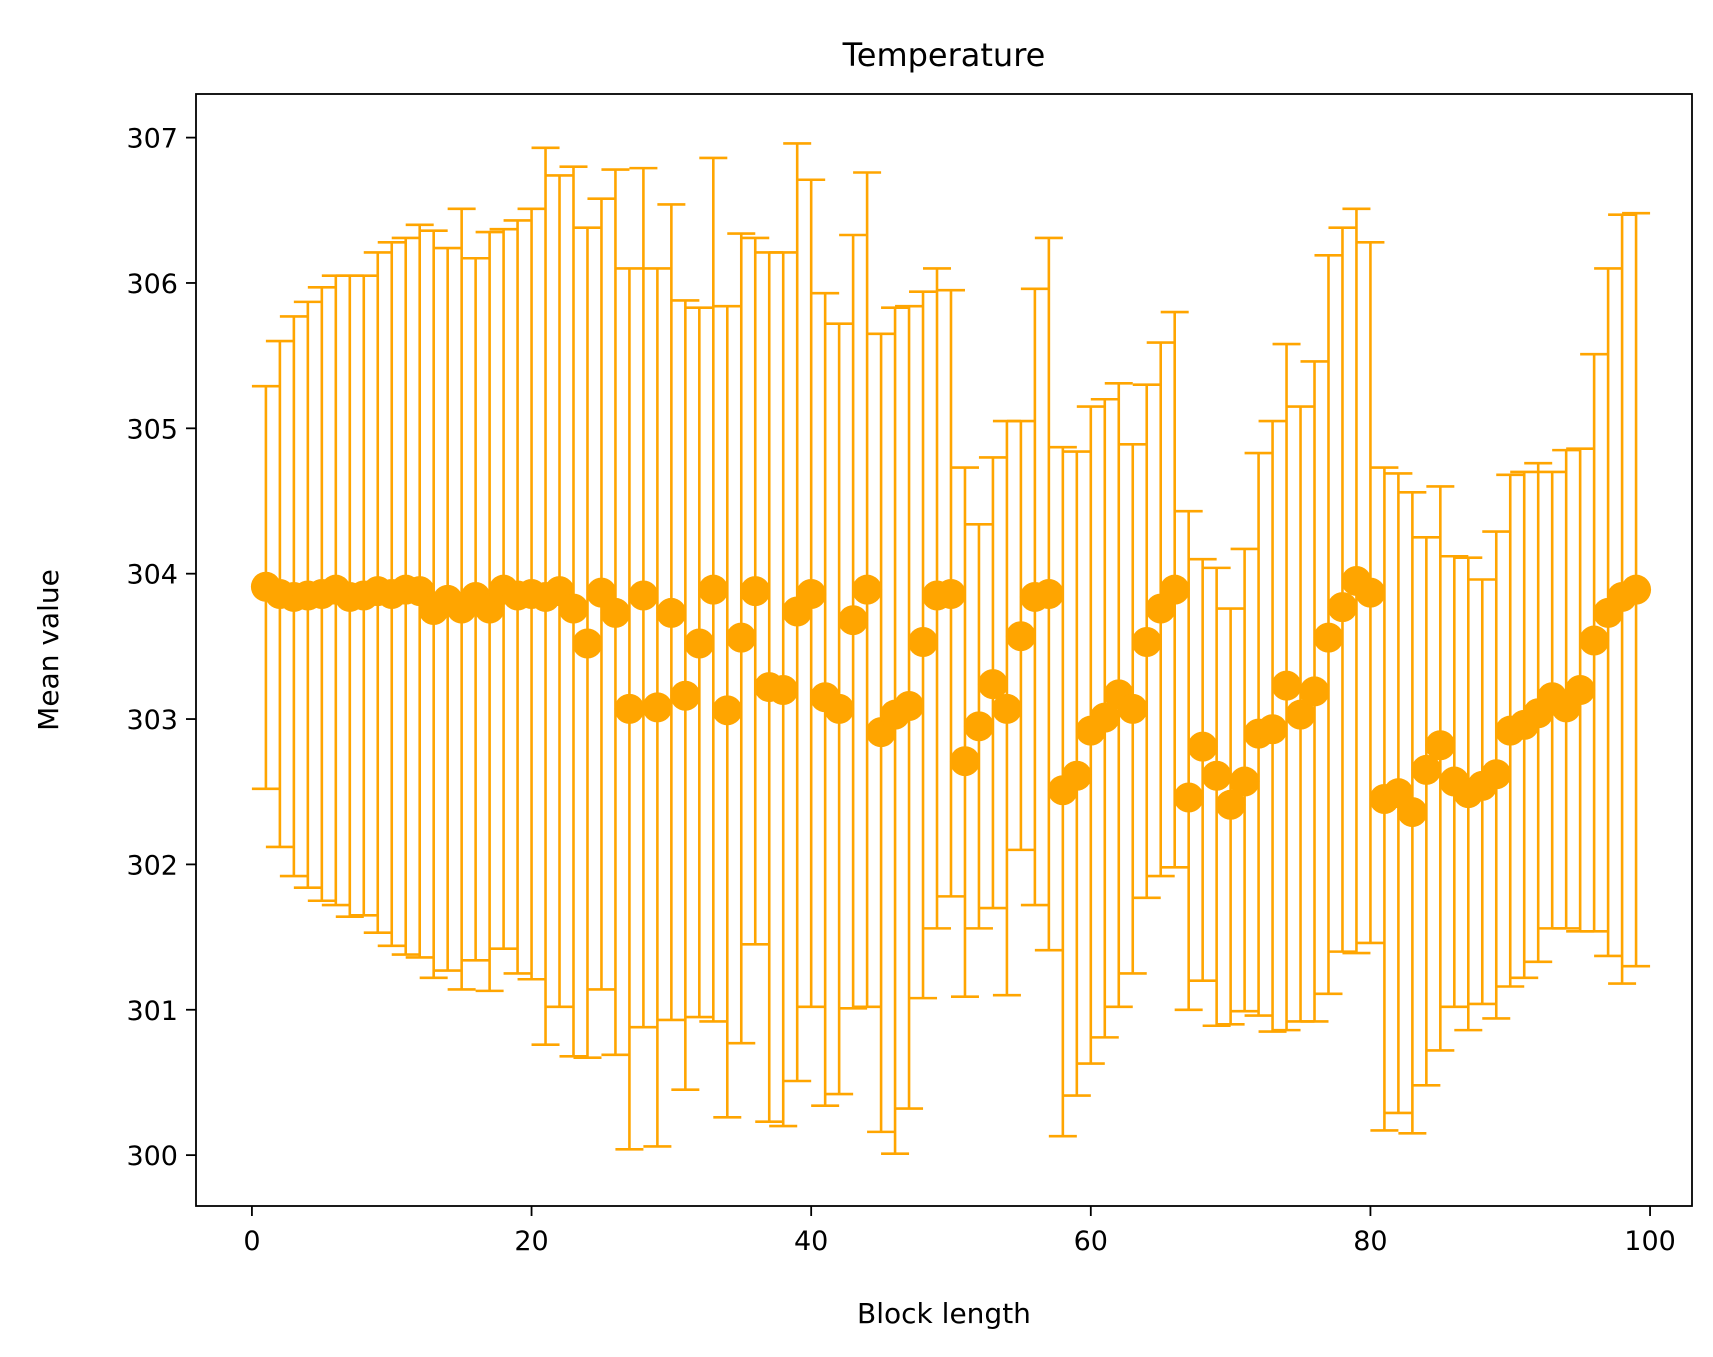 This screenshot has height=1357, width=1713. What do you see at coordinates (531, 1241) in the screenshot?
I see `x-tick-label: 20` at bounding box center [531, 1241].